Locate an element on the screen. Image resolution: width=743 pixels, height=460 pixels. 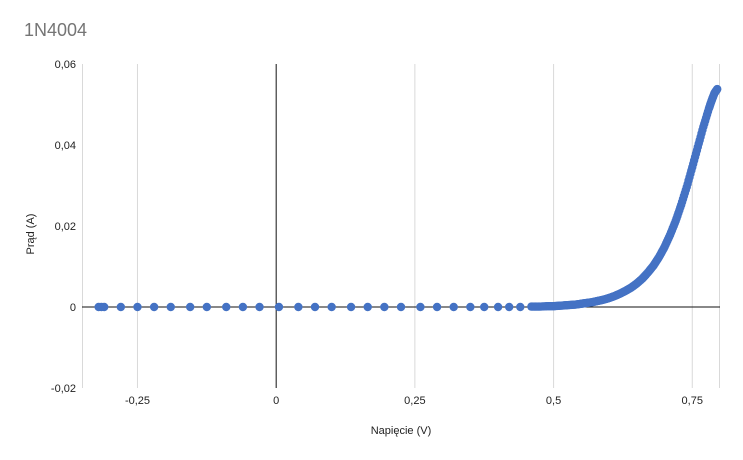
x-axis-title: Napięcie (V) is located at coordinates (401, 431).